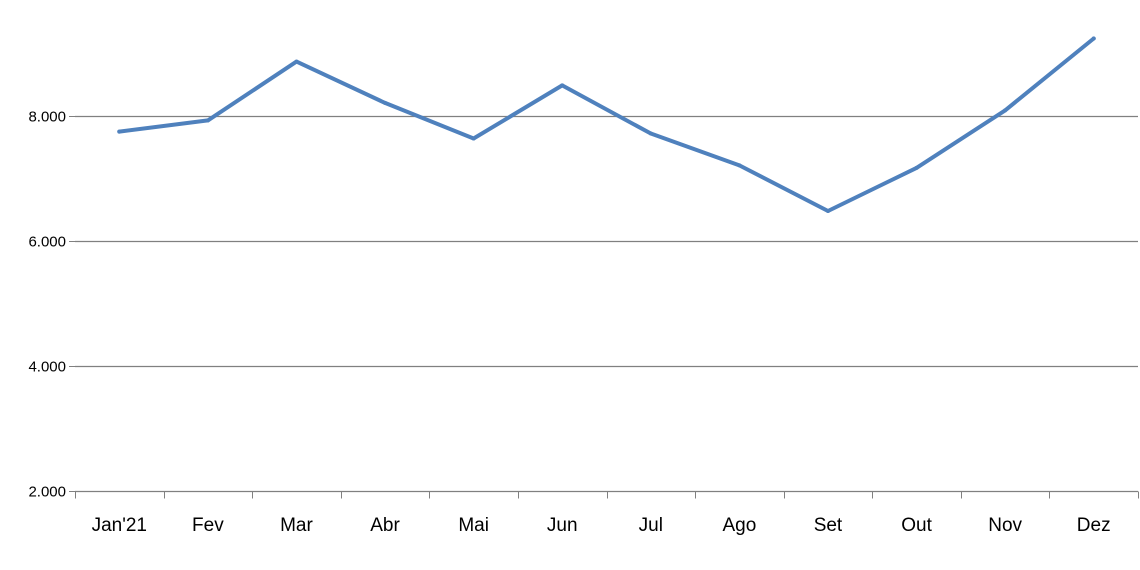  What do you see at coordinates (1094, 525) in the screenshot?
I see `x-tick-label: Dez` at bounding box center [1094, 525].